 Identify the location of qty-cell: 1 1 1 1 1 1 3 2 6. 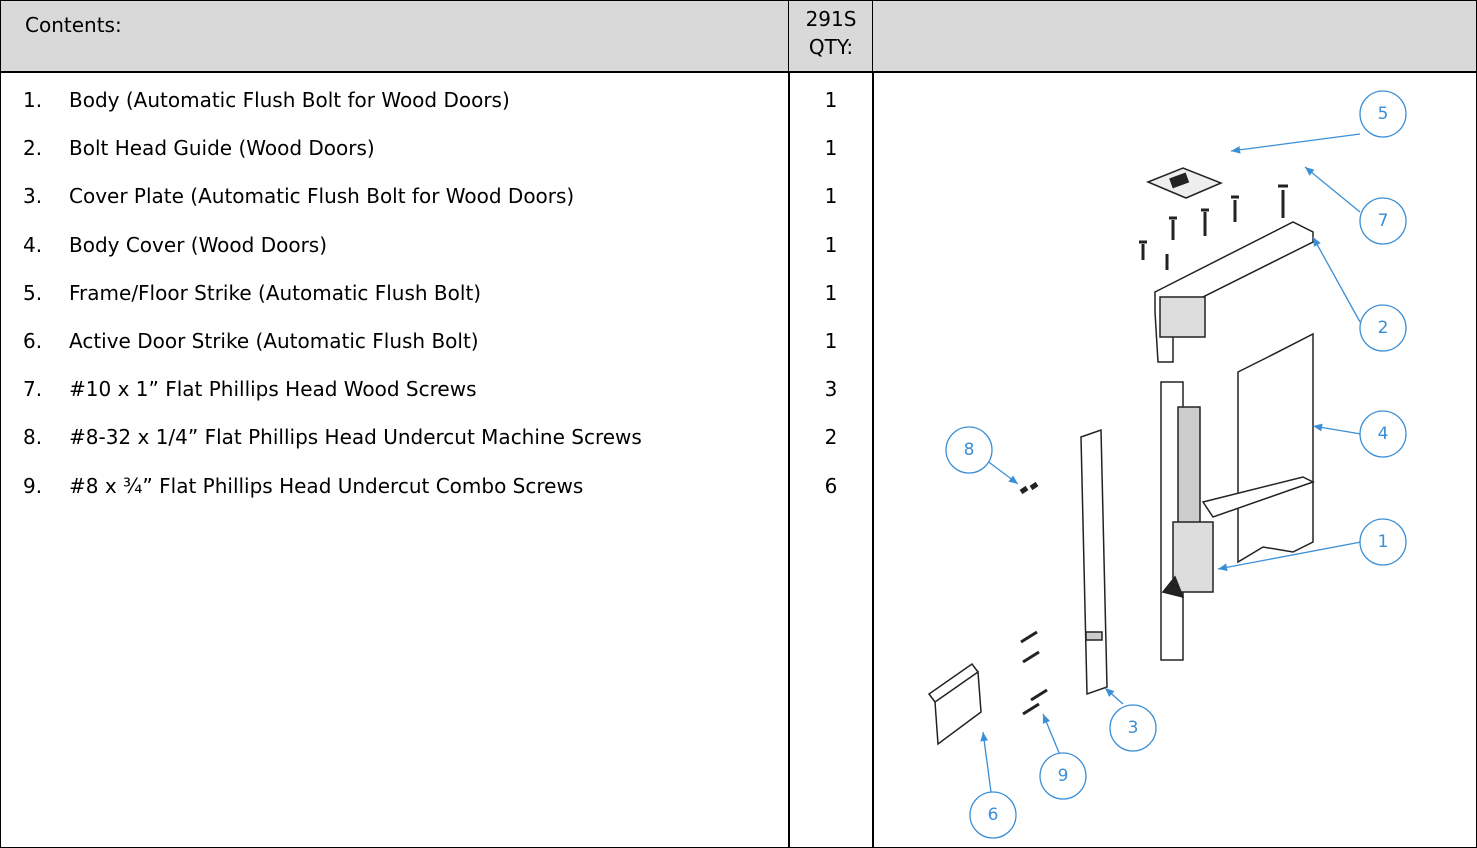
(831, 459).